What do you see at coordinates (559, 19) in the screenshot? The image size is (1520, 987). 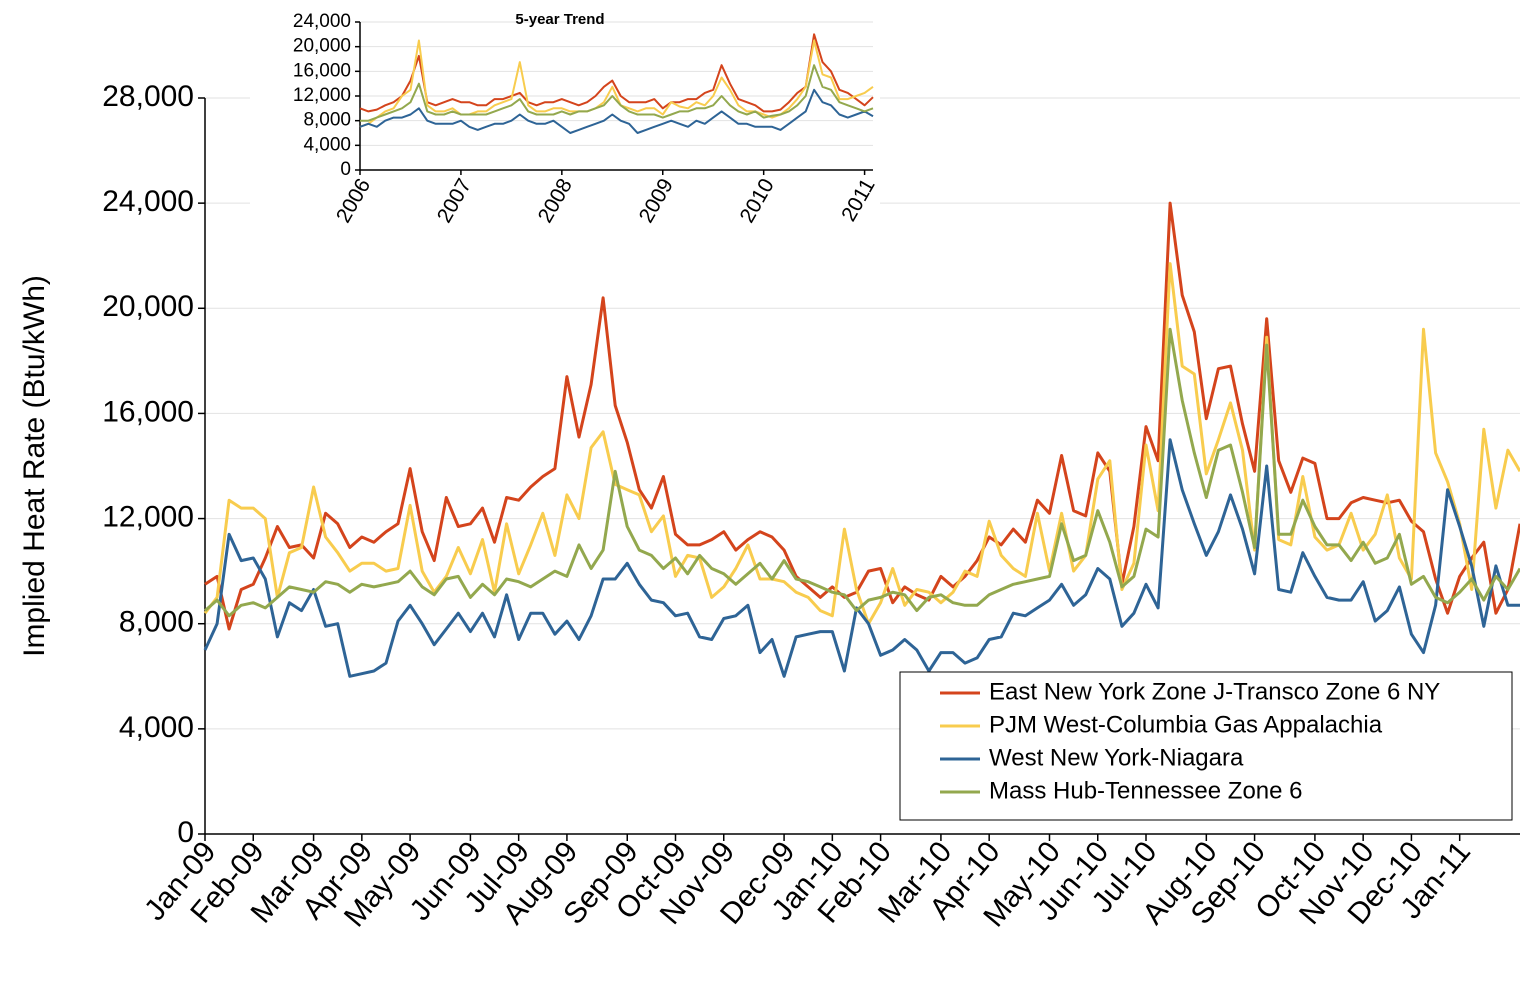 I see `chart-title: 5-year Trend` at bounding box center [559, 19].